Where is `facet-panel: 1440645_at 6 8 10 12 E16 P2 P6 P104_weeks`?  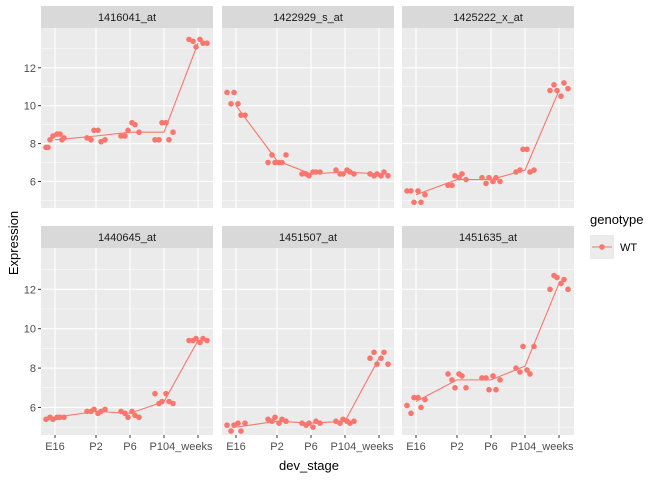 facet-panel: 1440645_at 6 8 10 12 E16 P2 P6 P104_weeks is located at coordinates (118, 339).